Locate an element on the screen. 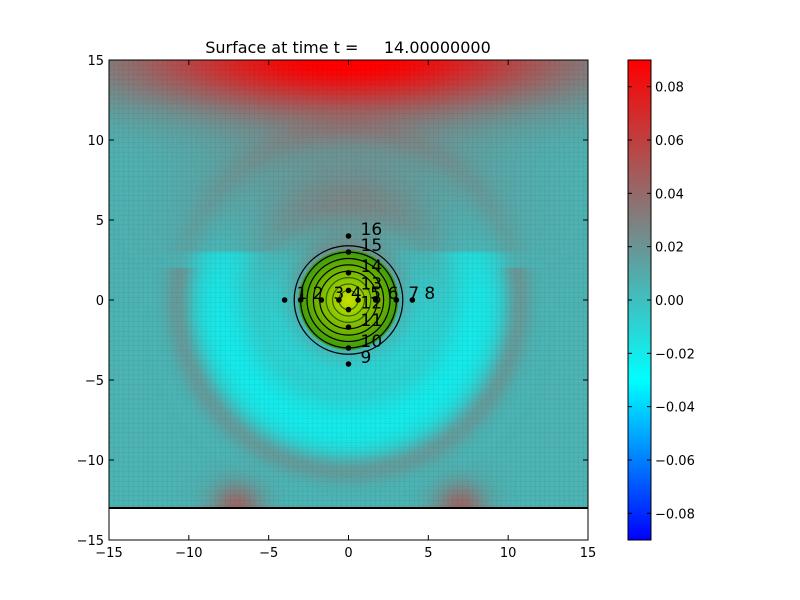 The image size is (800, 600). colorbar-tick-label: 0.00 is located at coordinates (669, 301).